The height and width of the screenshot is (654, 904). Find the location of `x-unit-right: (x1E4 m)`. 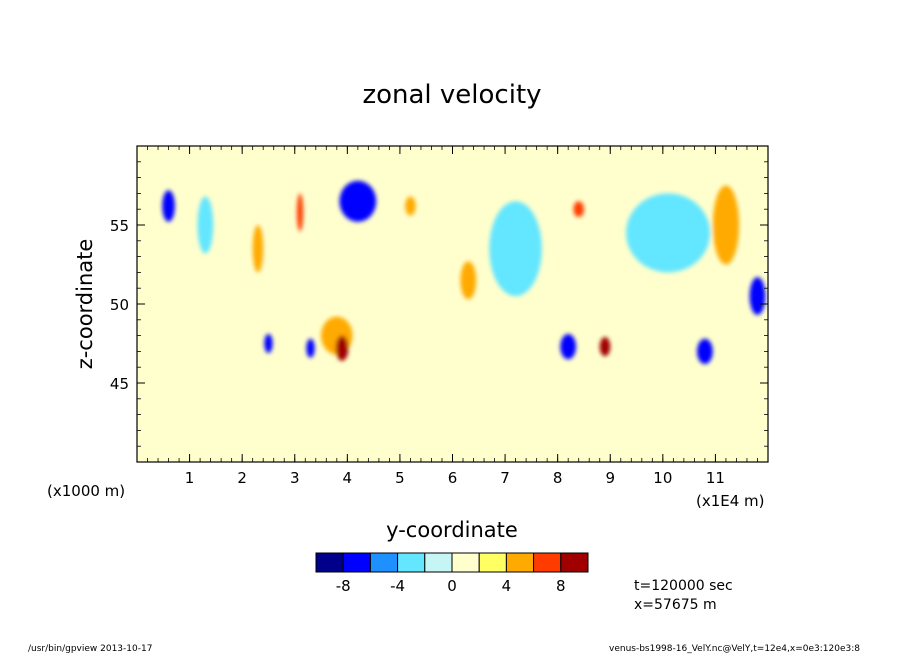

x-unit-right: (x1E4 m) is located at coordinates (730, 501).